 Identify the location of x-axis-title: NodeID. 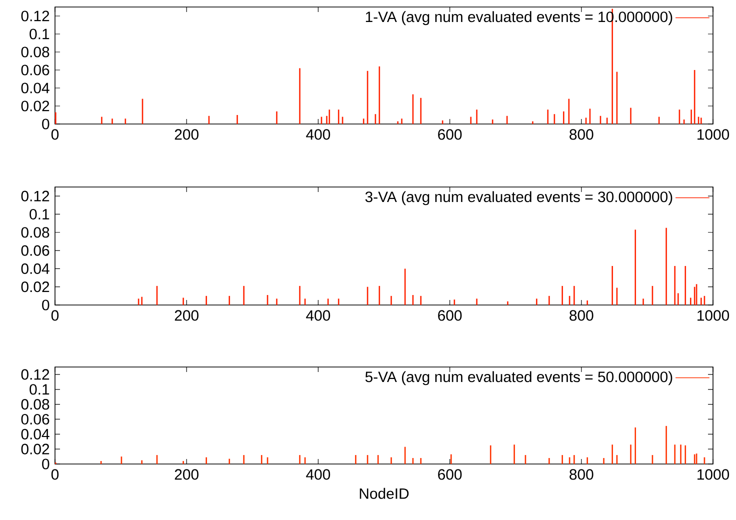
(384, 493).